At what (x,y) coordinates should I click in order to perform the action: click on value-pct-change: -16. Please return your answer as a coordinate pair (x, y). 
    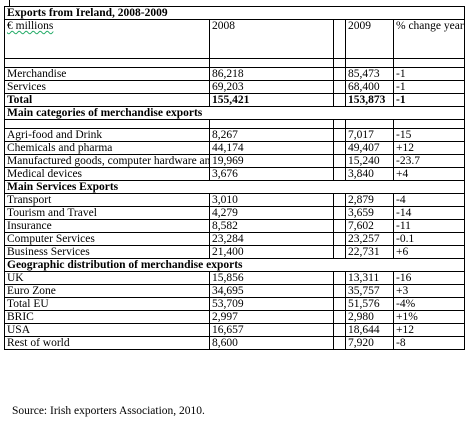
    Looking at the image, I should click on (429, 278).